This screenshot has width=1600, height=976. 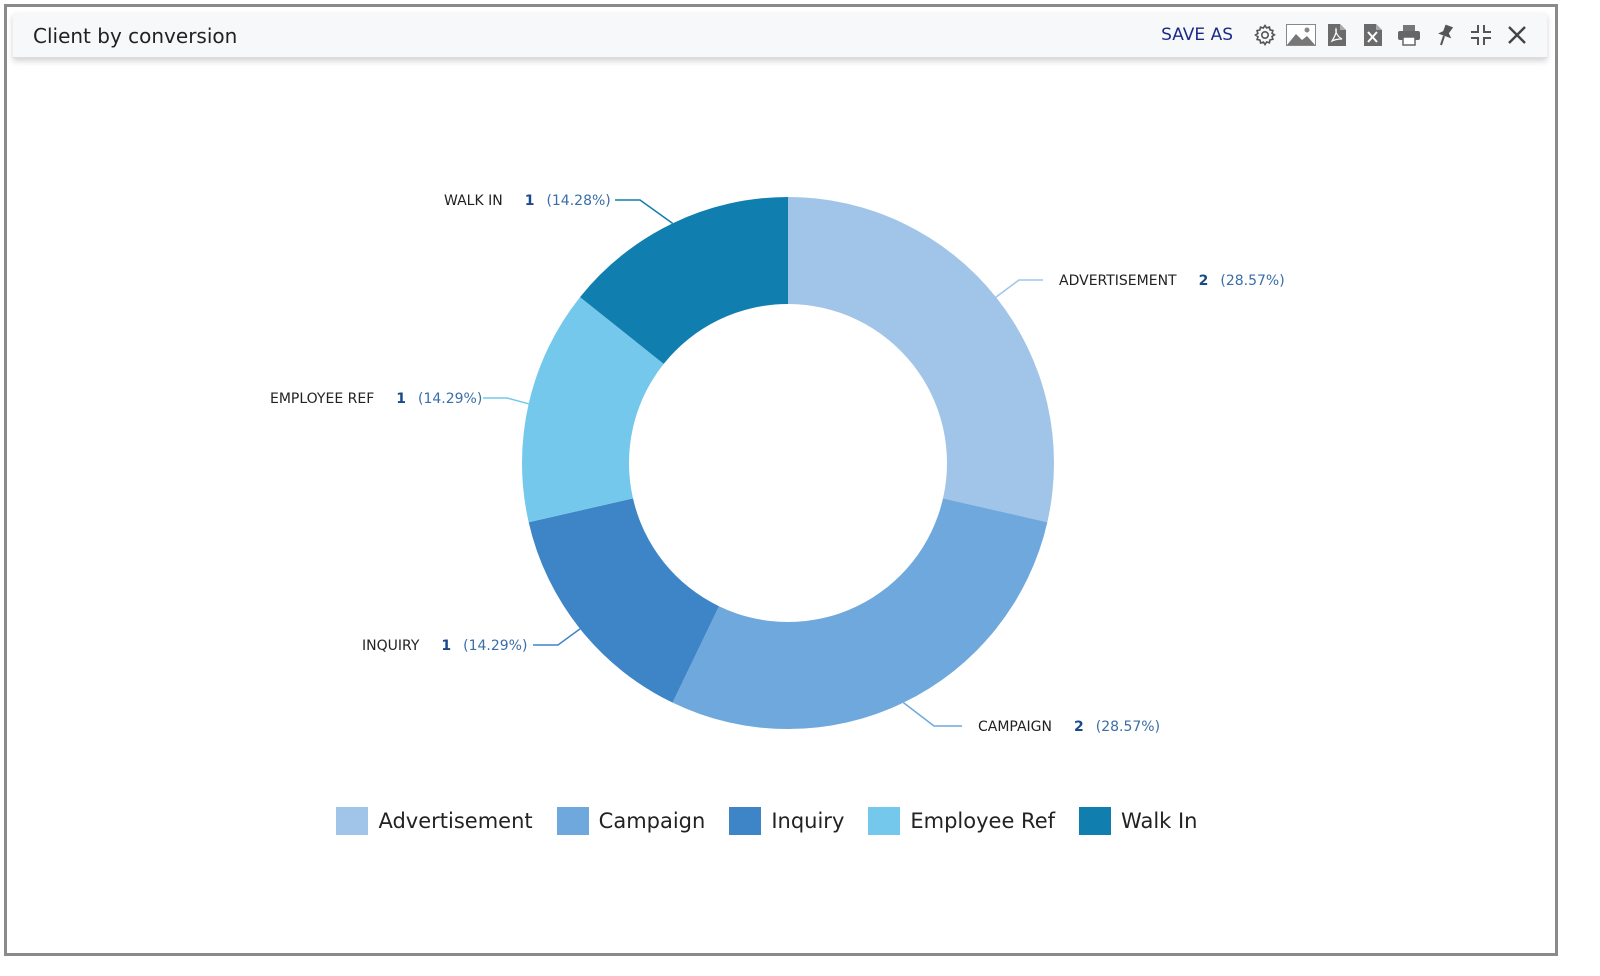 I want to click on data-label: ADVERTISEMENT 2 (28.57%), so click(x=1172, y=281).